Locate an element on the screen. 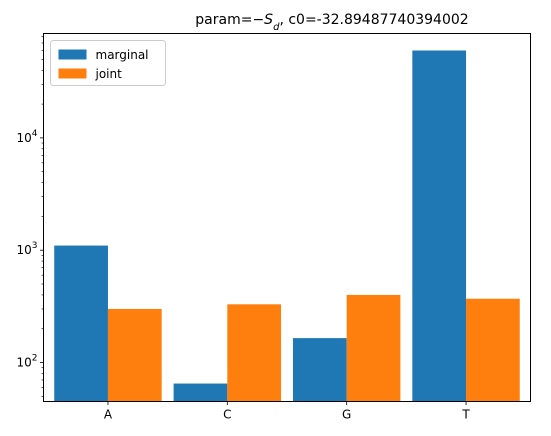 The width and height of the screenshot is (551, 436). chart-title: param=−Sd, c0=-32.89487740394002 is located at coordinates (331, 22).